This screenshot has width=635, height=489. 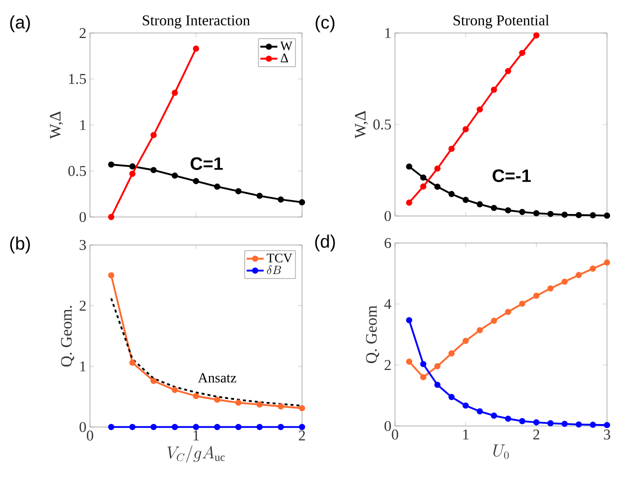 I want to click on text: (d), so click(x=325, y=243).